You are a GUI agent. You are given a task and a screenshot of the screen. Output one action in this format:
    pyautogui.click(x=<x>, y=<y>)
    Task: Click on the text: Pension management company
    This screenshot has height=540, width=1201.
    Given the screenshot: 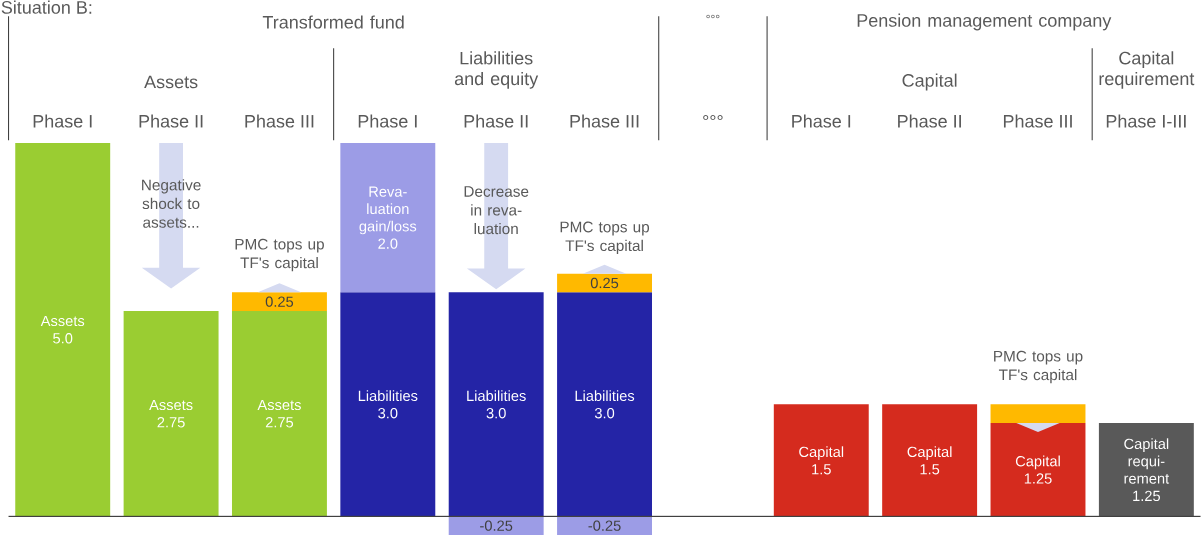 What is the action you would take?
    pyautogui.click(x=984, y=22)
    